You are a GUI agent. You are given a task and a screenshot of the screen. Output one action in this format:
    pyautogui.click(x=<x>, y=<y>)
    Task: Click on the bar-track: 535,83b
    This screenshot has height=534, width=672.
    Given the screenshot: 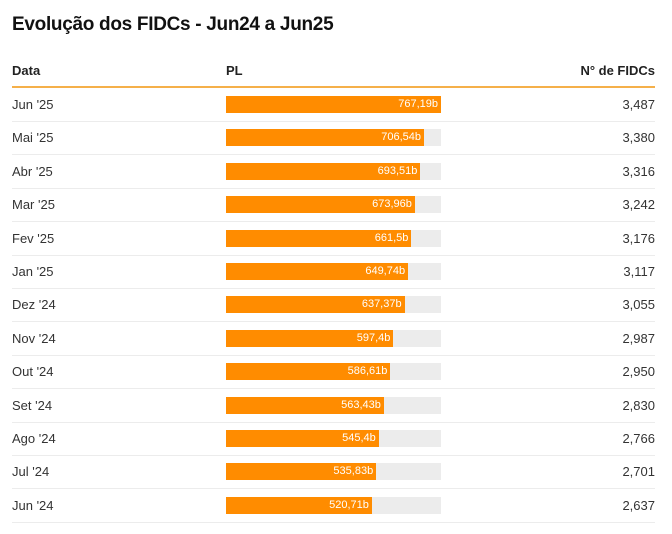 What is the action you would take?
    pyautogui.click(x=333, y=472)
    